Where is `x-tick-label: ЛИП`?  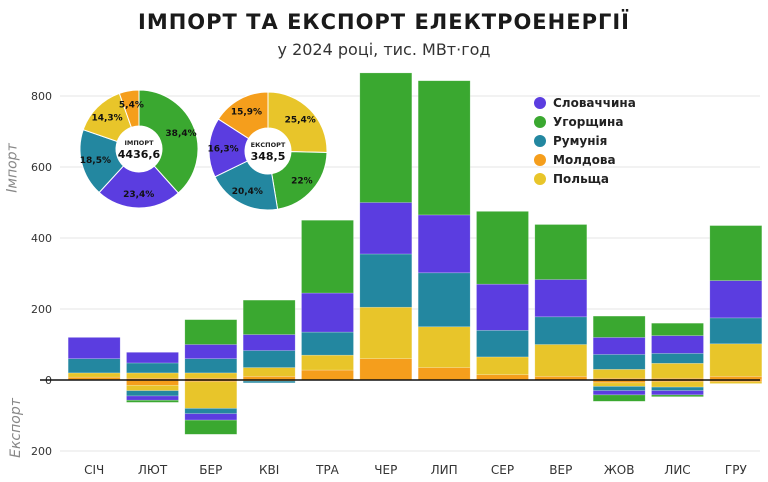 x-tick-label: ЛИП is located at coordinates (444, 470).